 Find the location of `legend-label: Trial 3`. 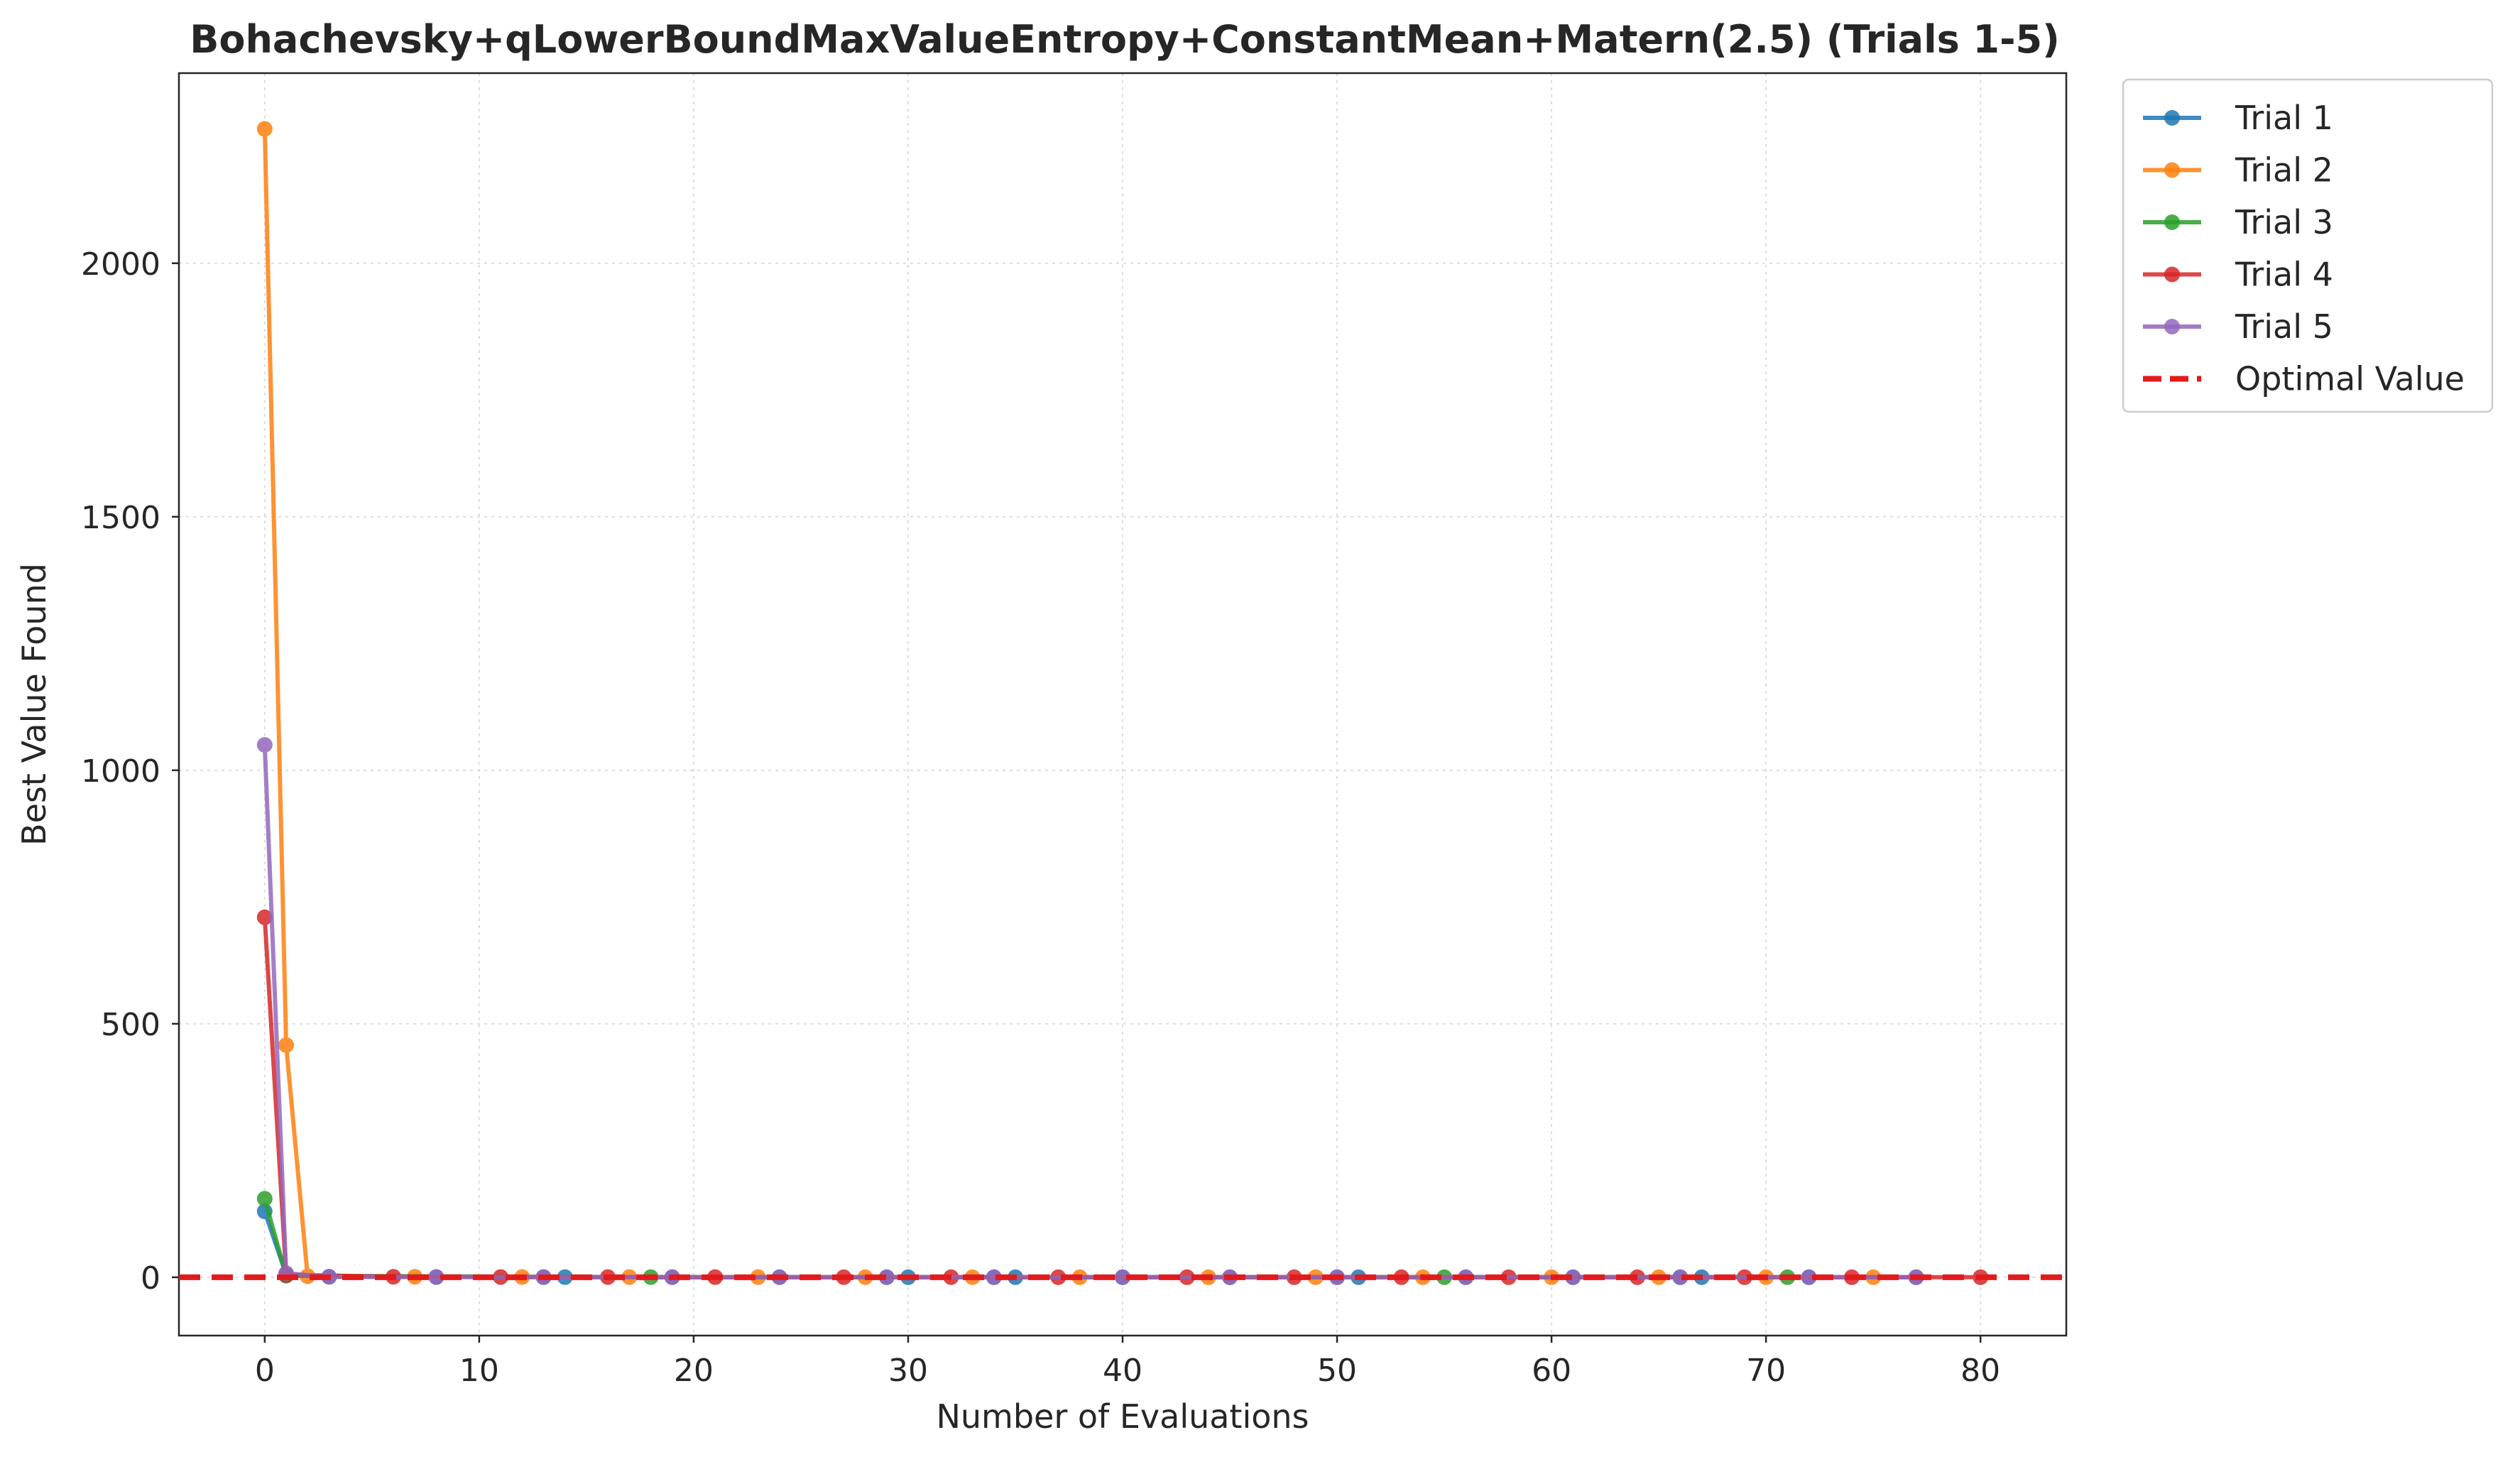

legend-label: Trial 3 is located at coordinates (2284, 222).